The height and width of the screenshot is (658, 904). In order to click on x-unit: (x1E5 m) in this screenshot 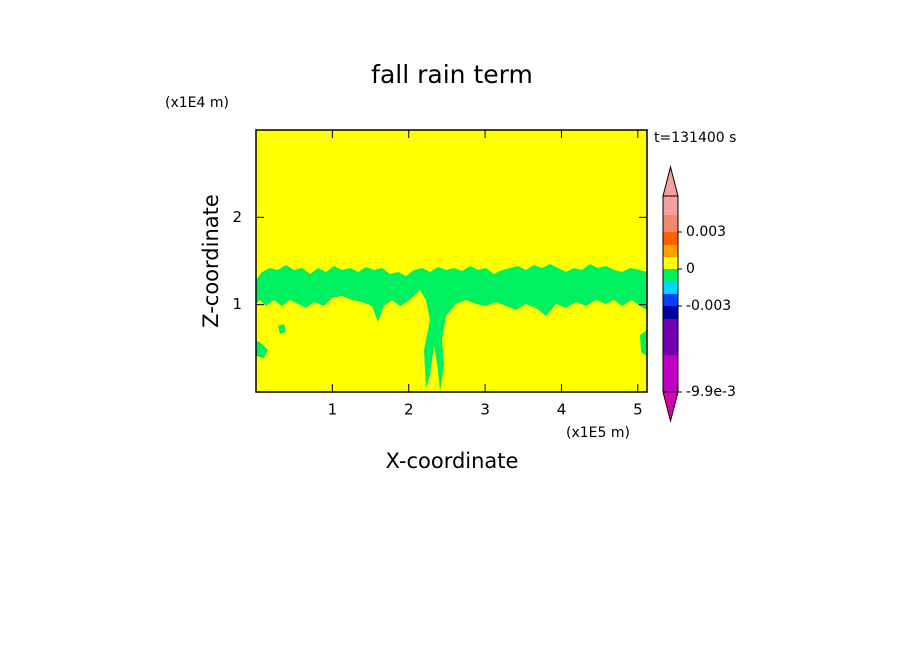, I will do `click(598, 433)`.